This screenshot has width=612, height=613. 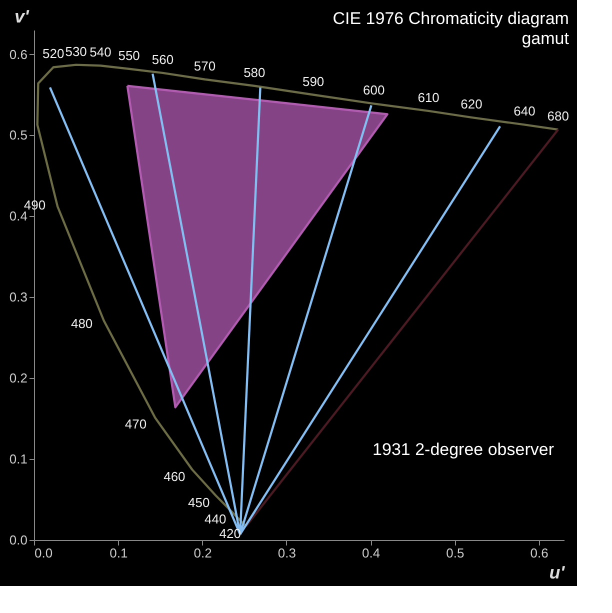 What do you see at coordinates (558, 116) in the screenshot?
I see `annotation: 680` at bounding box center [558, 116].